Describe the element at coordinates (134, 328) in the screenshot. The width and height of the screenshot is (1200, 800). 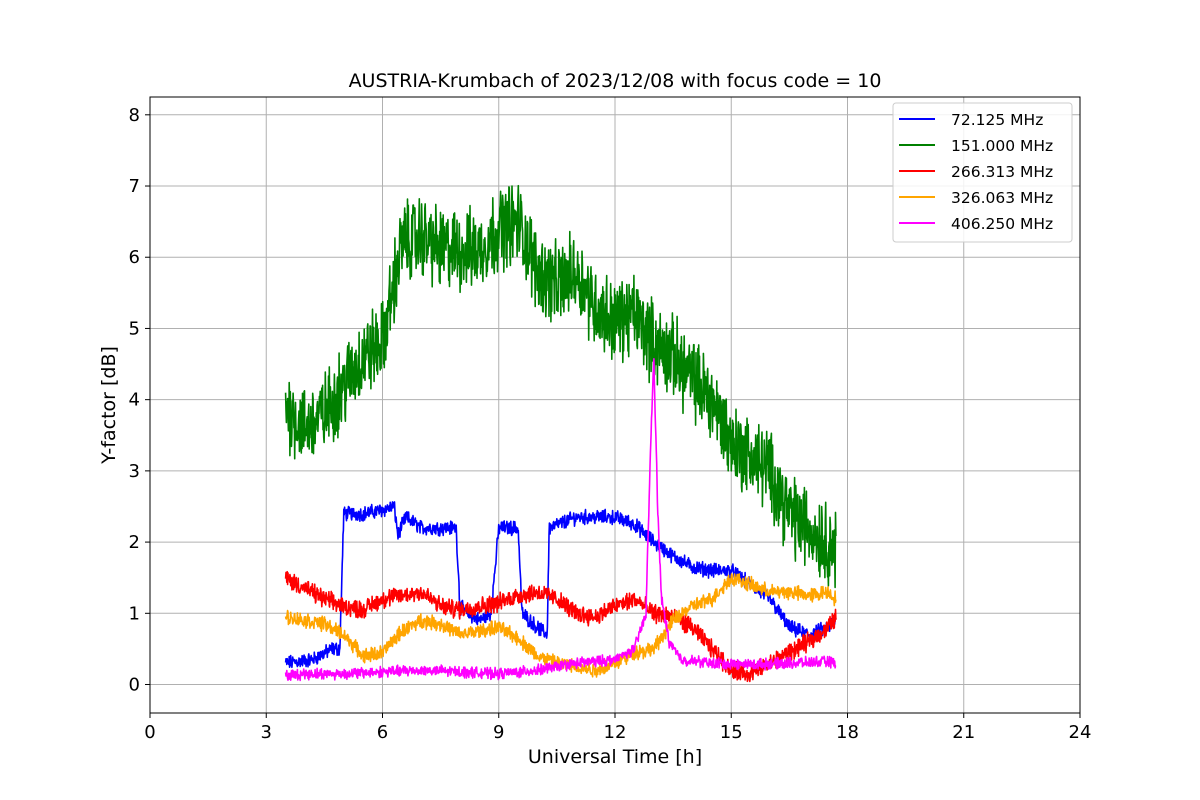
I see `y-tick-label: 5` at that location.